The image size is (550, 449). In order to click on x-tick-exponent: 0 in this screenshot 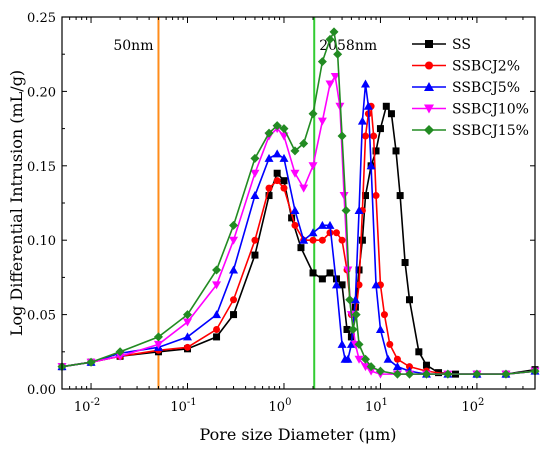, I will do `click(288, 402)`.